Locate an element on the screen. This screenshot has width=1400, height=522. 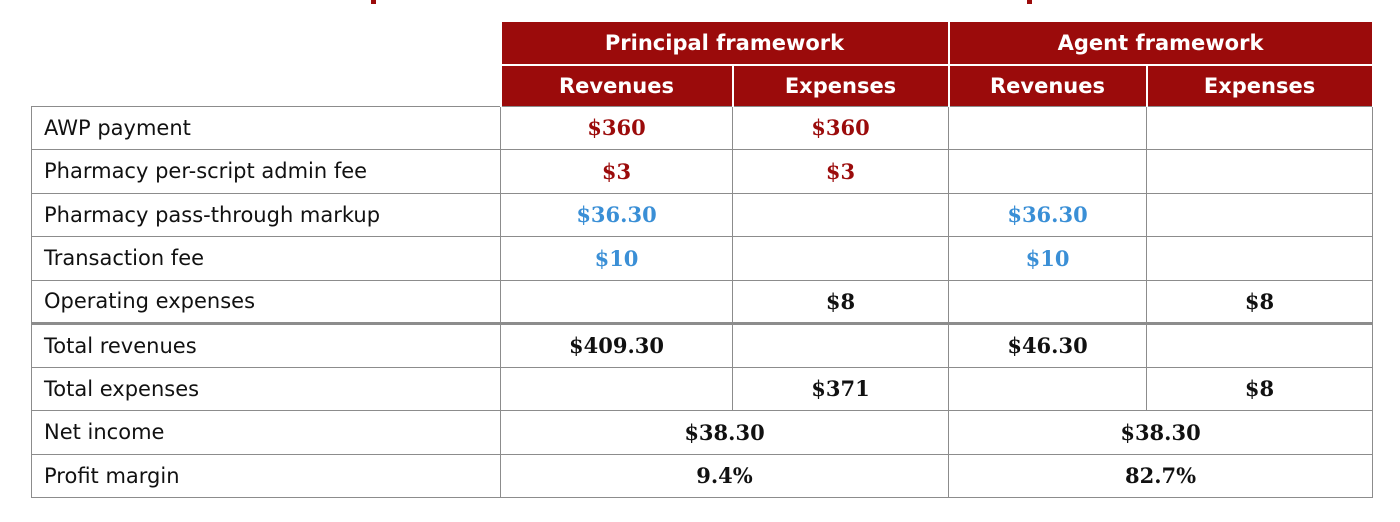
principal-revenues-cell: $360 is located at coordinates (616, 127).